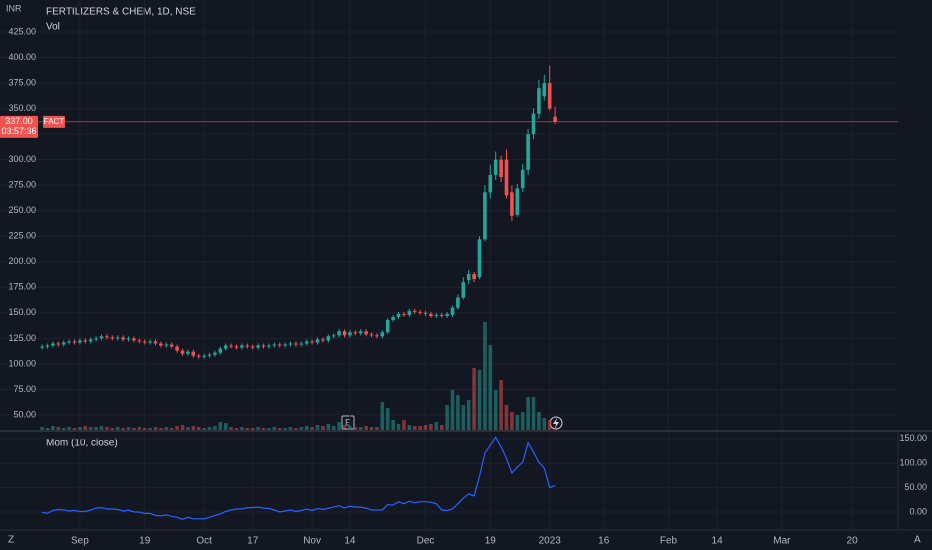 Image resolution: width=932 pixels, height=550 pixels. What do you see at coordinates (22, 210) in the screenshot?
I see `y-tick-label: 250.00` at bounding box center [22, 210].